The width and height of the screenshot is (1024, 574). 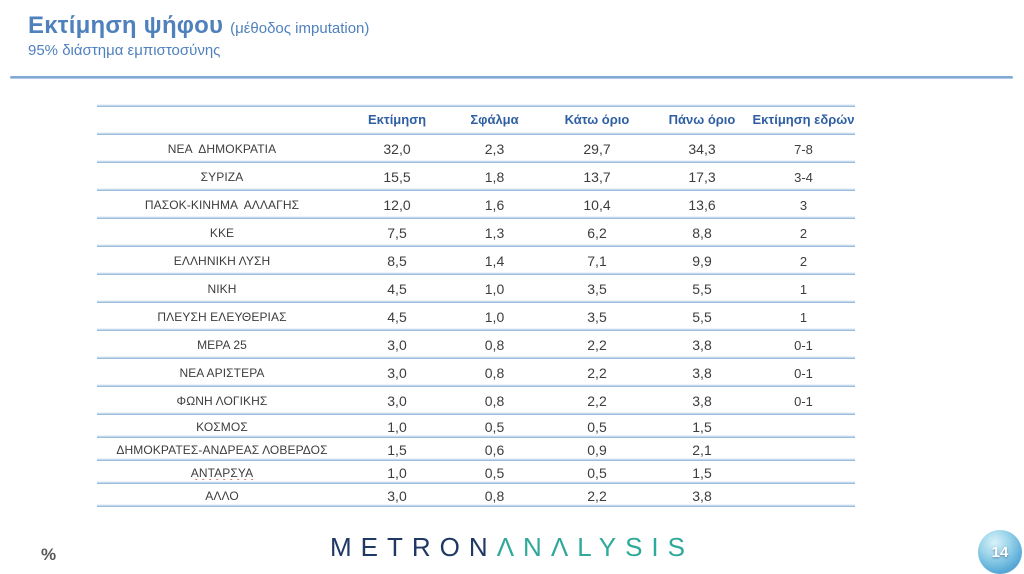 What do you see at coordinates (476, 149) in the screenshot?
I see `table-row: ΝΕΑ ΔΗΜΟΚΡΑΤΙΑ 32,0 2,3 29,7 34,3 7-8` at bounding box center [476, 149].